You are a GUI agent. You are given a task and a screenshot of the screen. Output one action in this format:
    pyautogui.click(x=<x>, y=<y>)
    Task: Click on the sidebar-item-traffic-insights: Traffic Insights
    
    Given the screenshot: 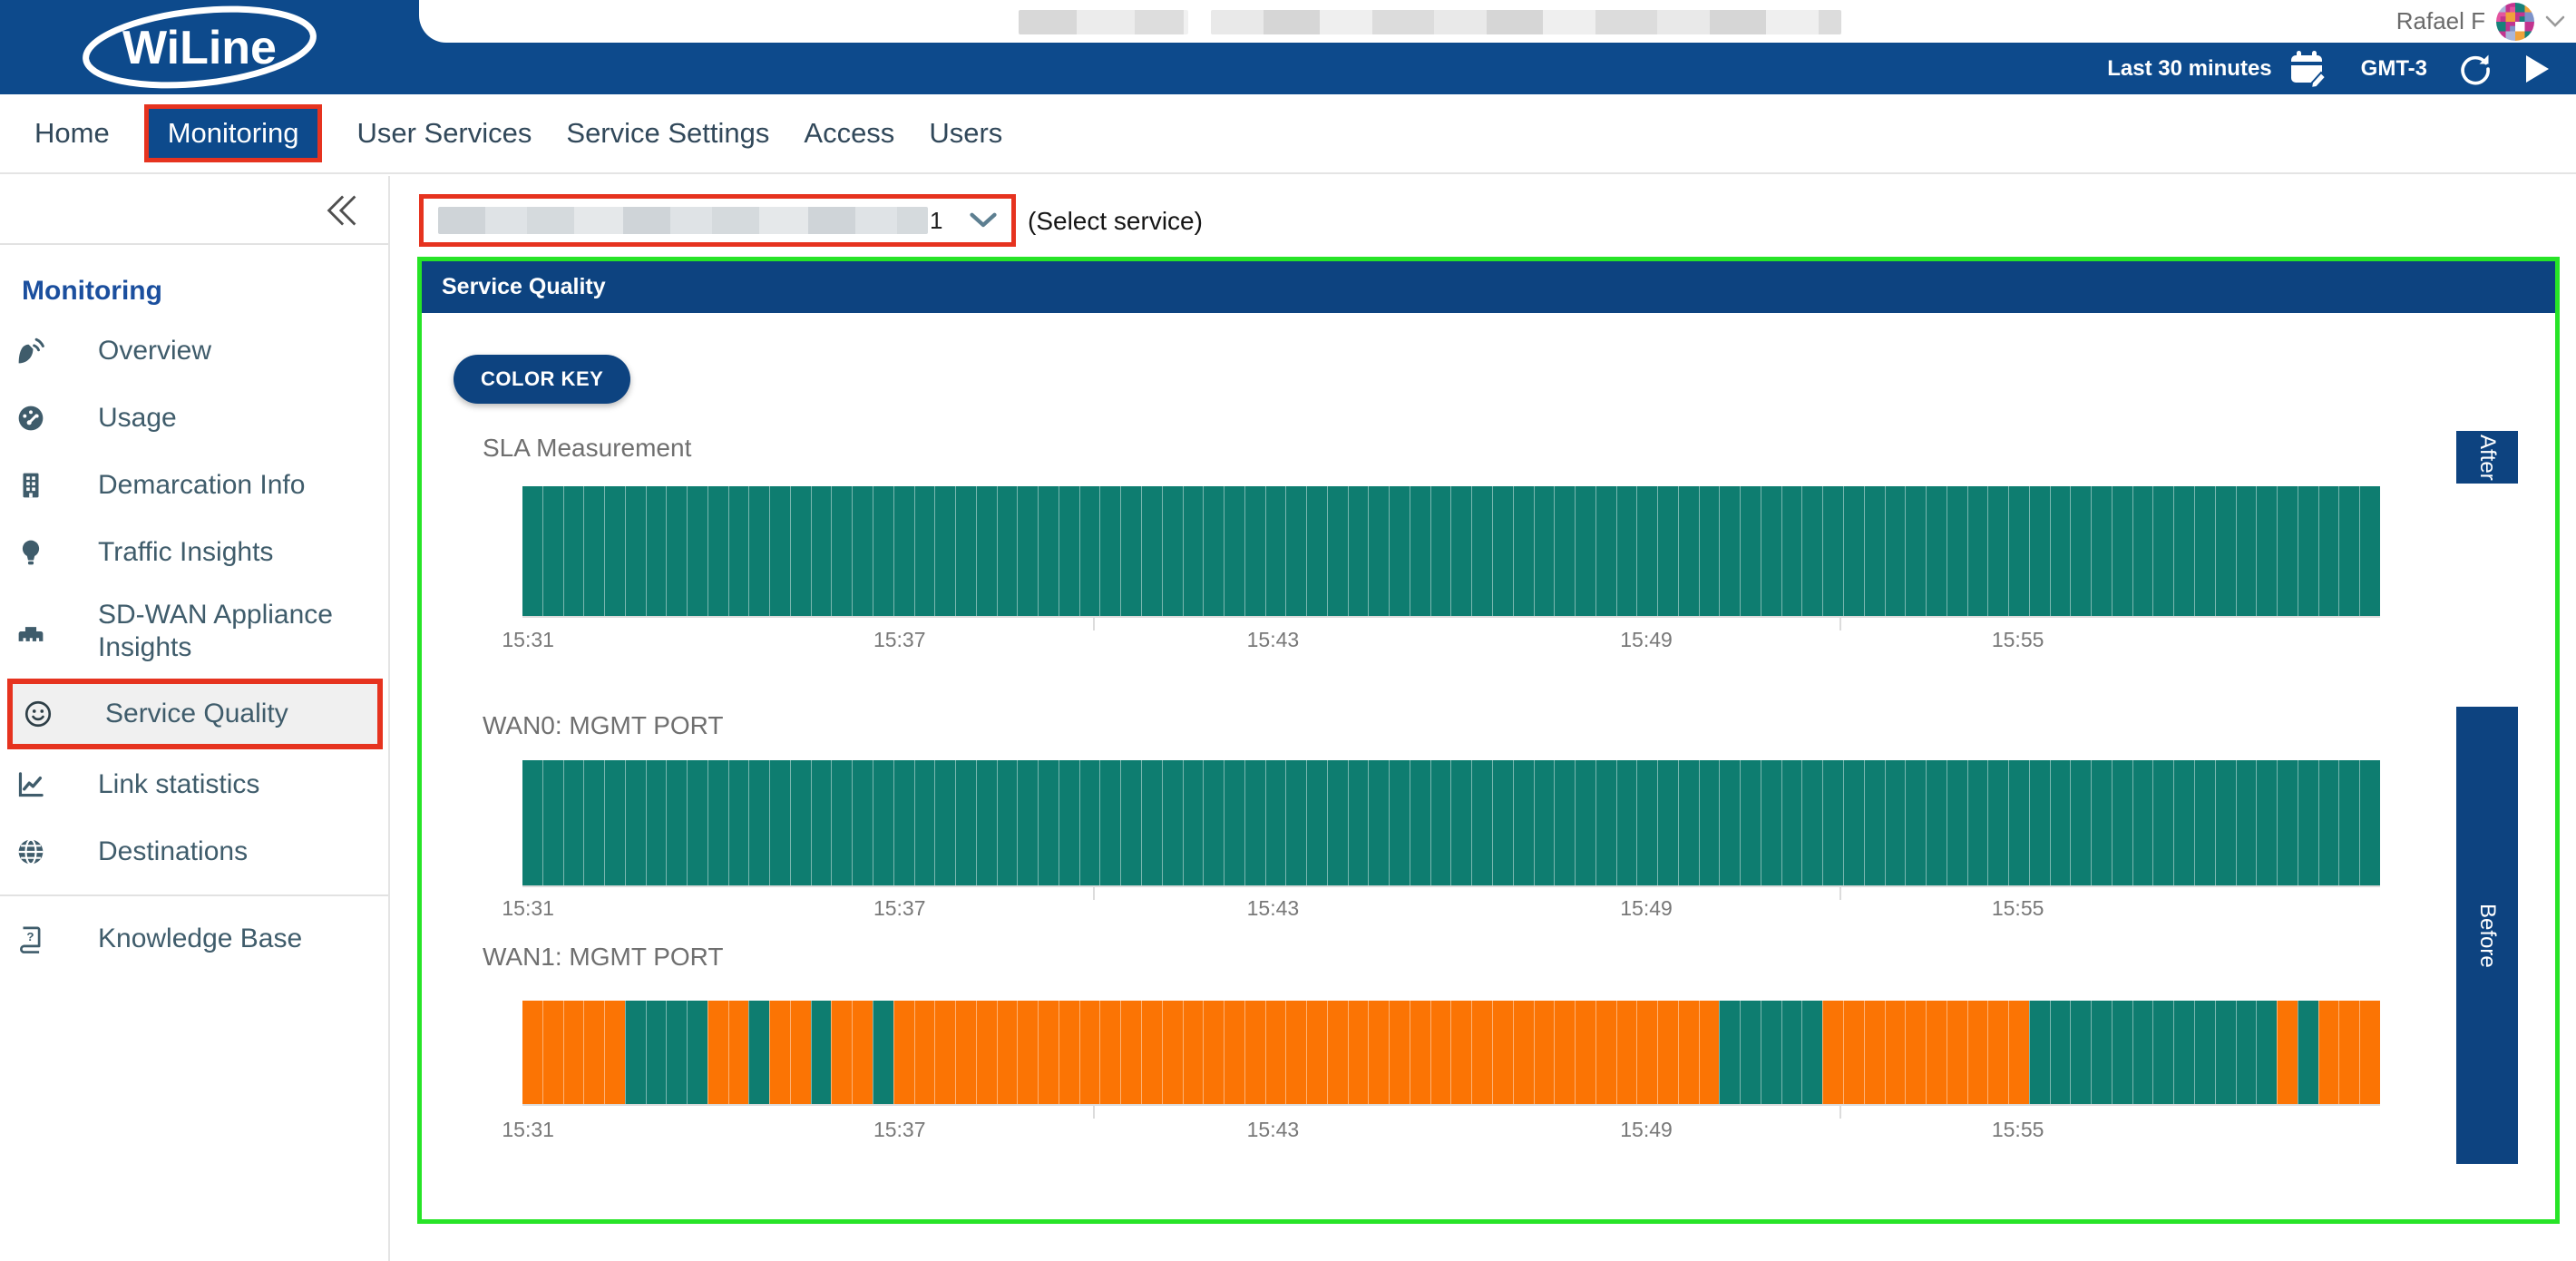 What is the action you would take?
    pyautogui.click(x=194, y=552)
    